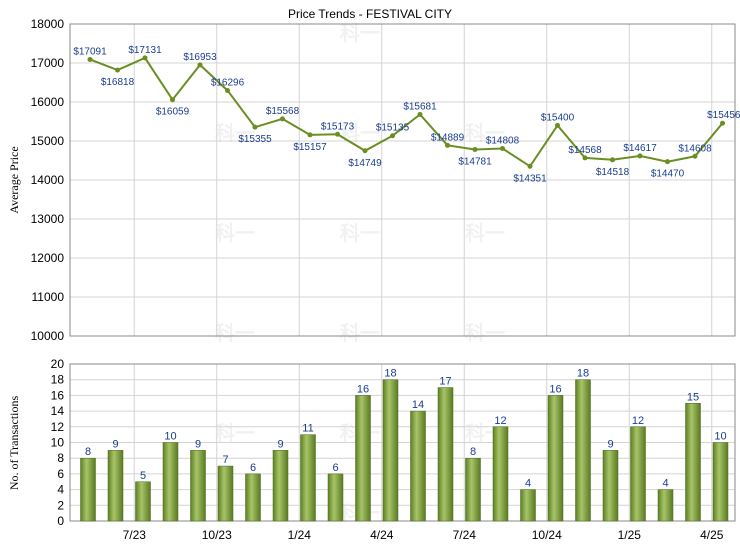 The height and width of the screenshot is (550, 740). I want to click on transactions-data-label: 7, so click(225, 460).